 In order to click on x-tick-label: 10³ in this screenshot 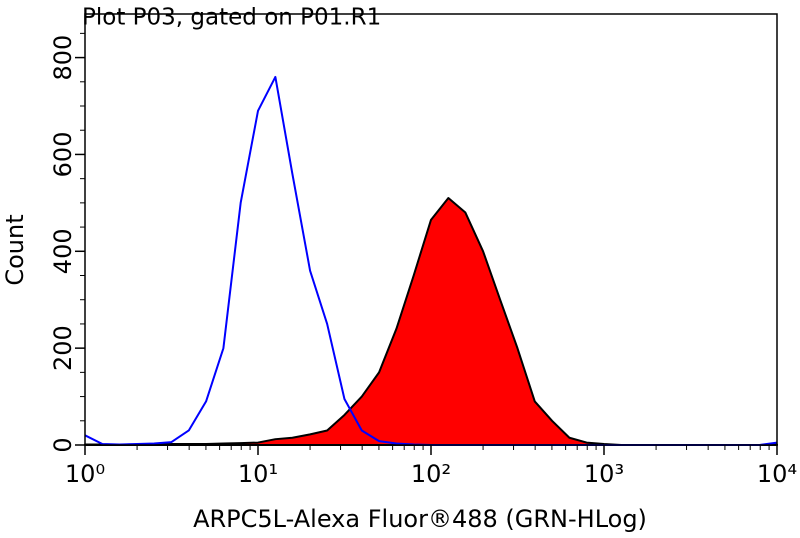, I will do `click(604, 474)`.